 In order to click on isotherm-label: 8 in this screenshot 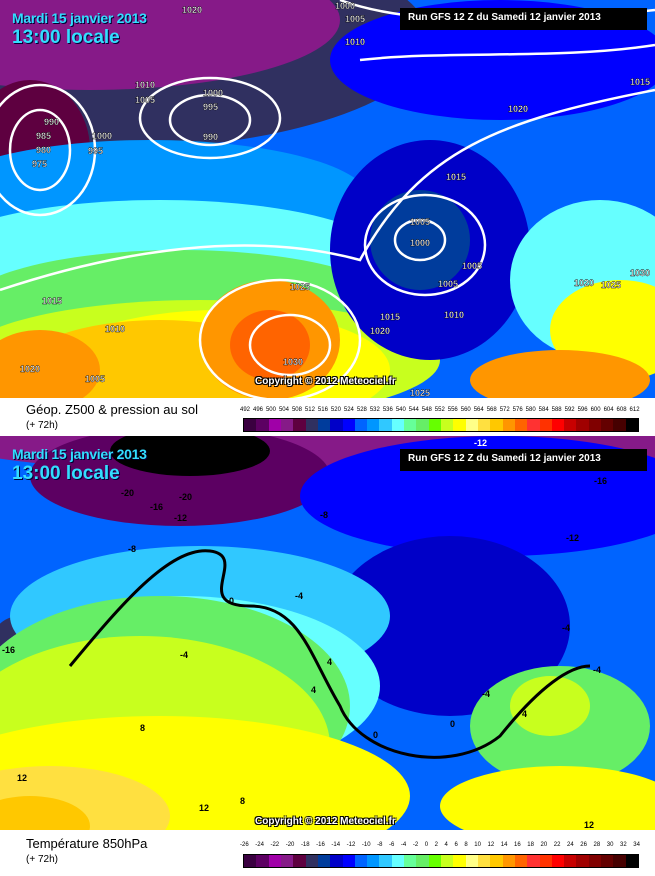, I will do `click(142, 728)`.